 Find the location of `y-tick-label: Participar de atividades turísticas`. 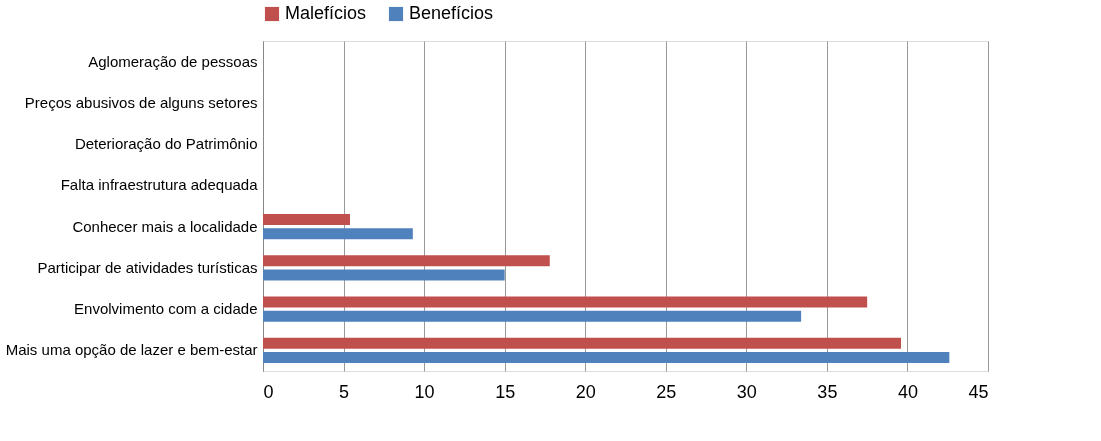

y-tick-label: Participar de atividades turísticas is located at coordinates (147, 267).